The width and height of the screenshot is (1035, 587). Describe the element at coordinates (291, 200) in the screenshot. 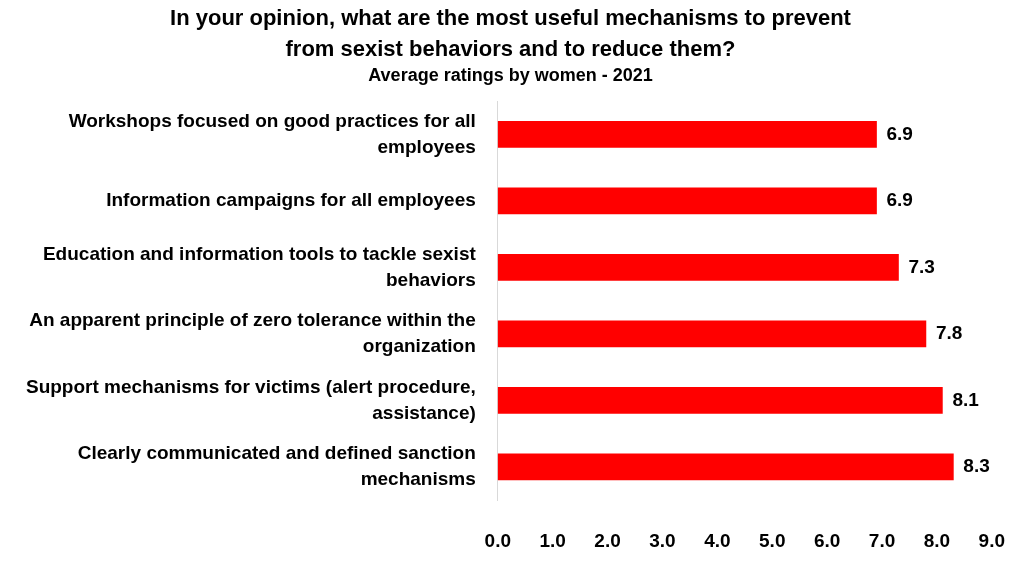

I see `y-tick-label: Information campaigns for all employees` at that location.